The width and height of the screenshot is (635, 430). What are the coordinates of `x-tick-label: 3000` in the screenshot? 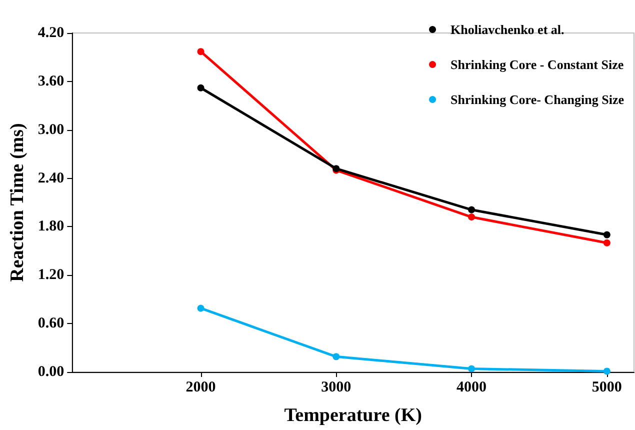 It's located at (336, 388).